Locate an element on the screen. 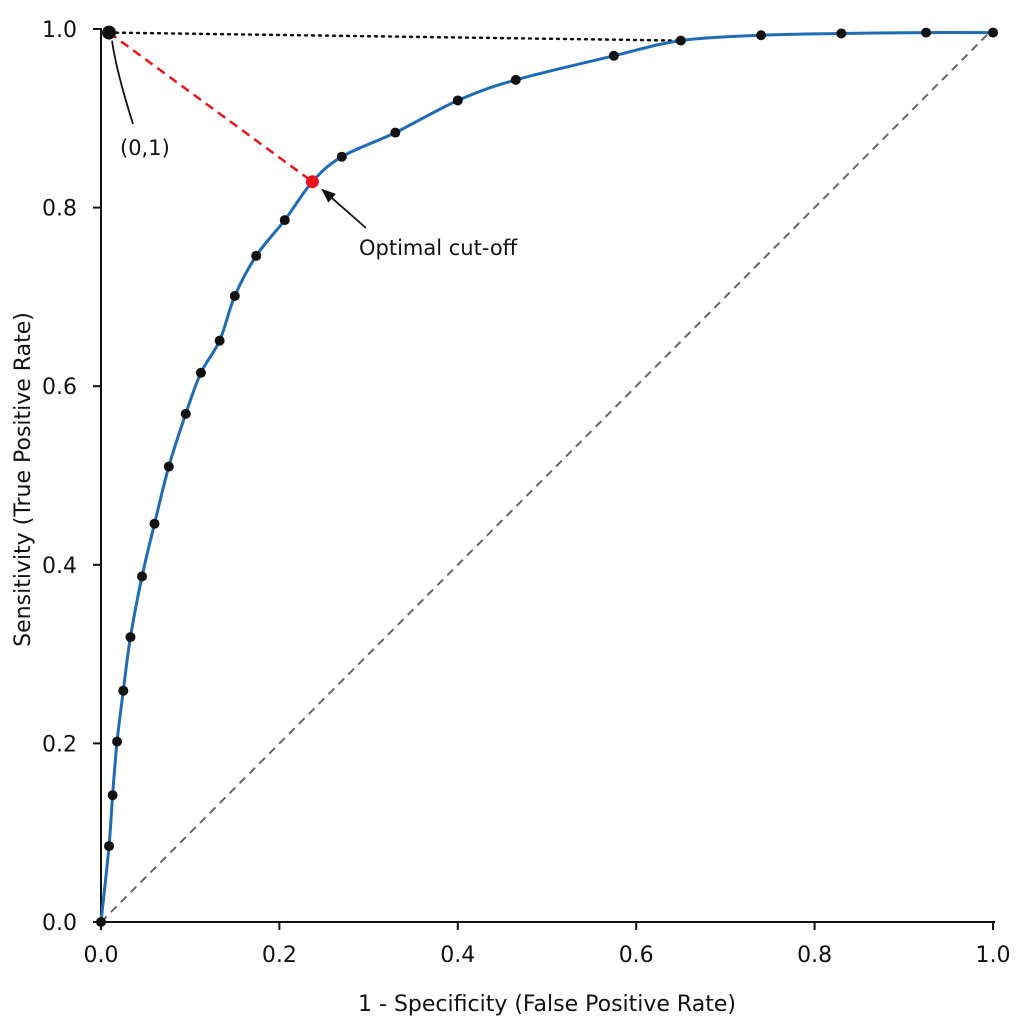 The width and height of the screenshot is (1024, 1024). x-axis-title: 1 - Specificity (False Positive Rate) is located at coordinates (547, 1004).